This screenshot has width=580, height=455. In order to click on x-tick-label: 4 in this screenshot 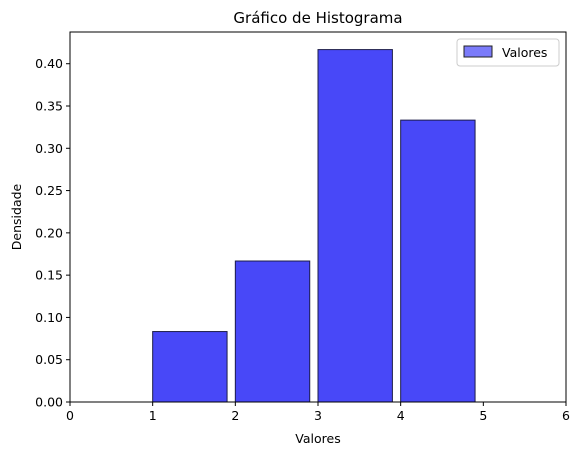, I will do `click(401, 415)`.